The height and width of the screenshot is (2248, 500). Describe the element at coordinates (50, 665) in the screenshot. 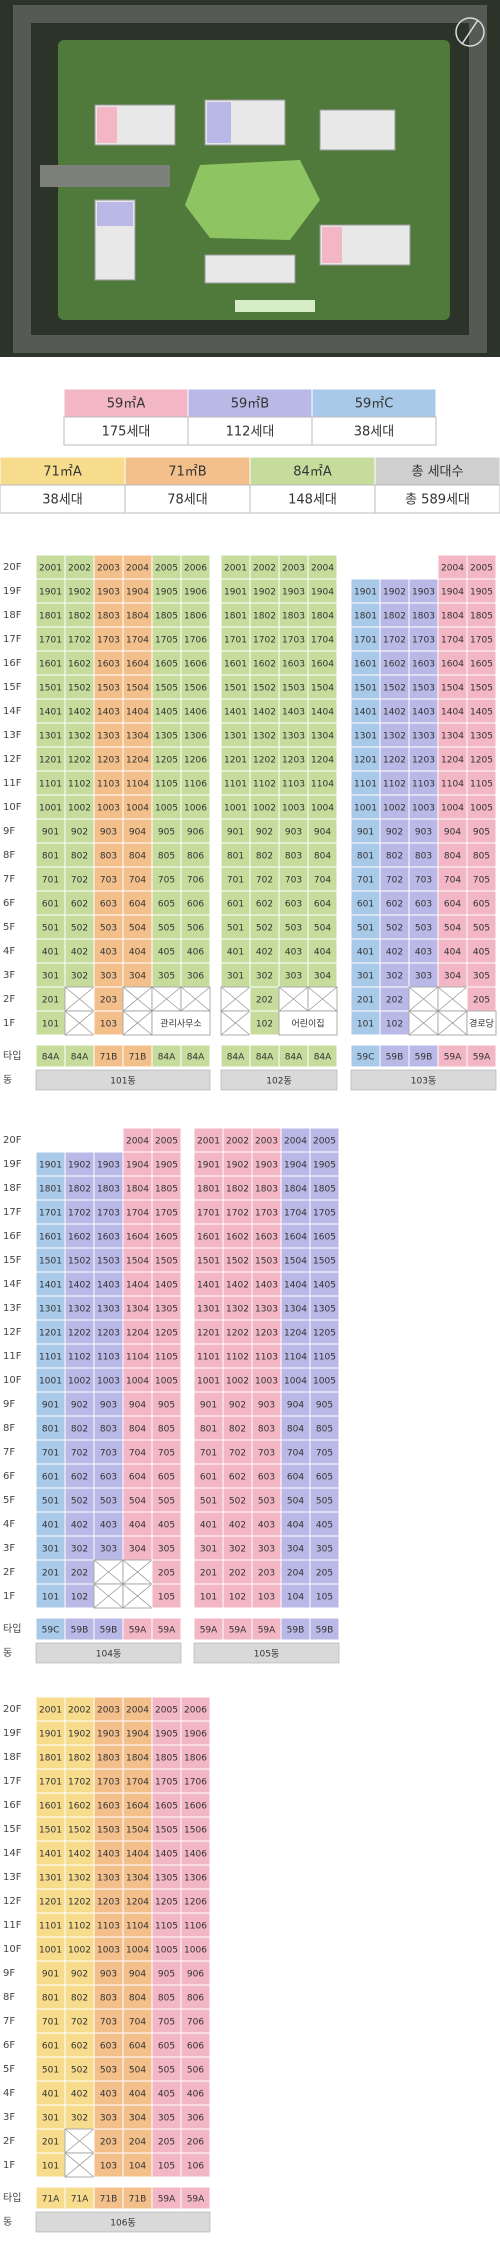

I see `unit-number: 1601` at that location.